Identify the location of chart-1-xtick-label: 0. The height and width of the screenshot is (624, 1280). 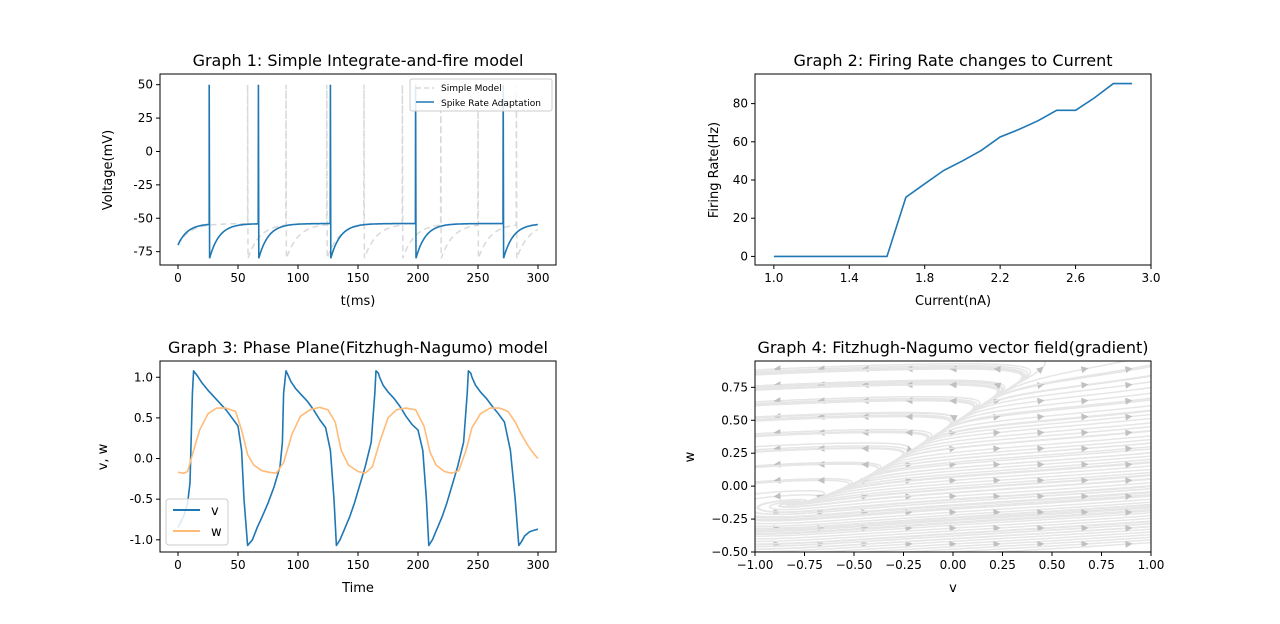
(178, 278).